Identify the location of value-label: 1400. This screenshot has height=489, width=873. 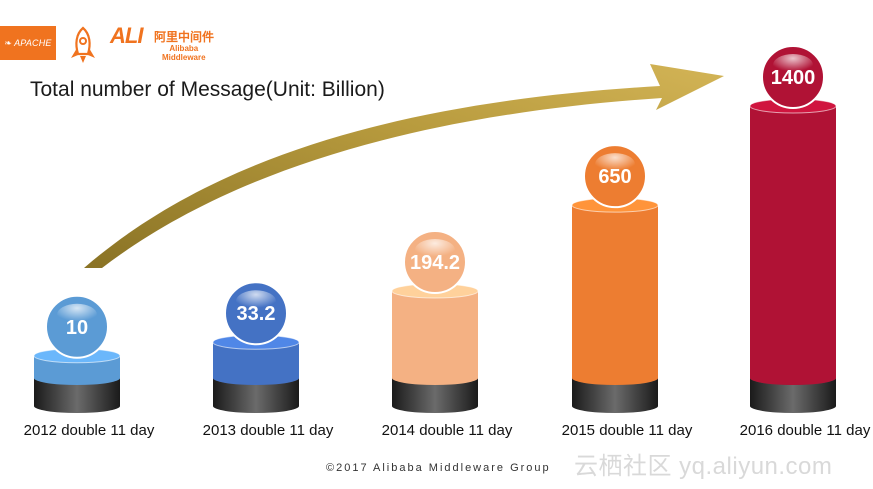
(793, 78).